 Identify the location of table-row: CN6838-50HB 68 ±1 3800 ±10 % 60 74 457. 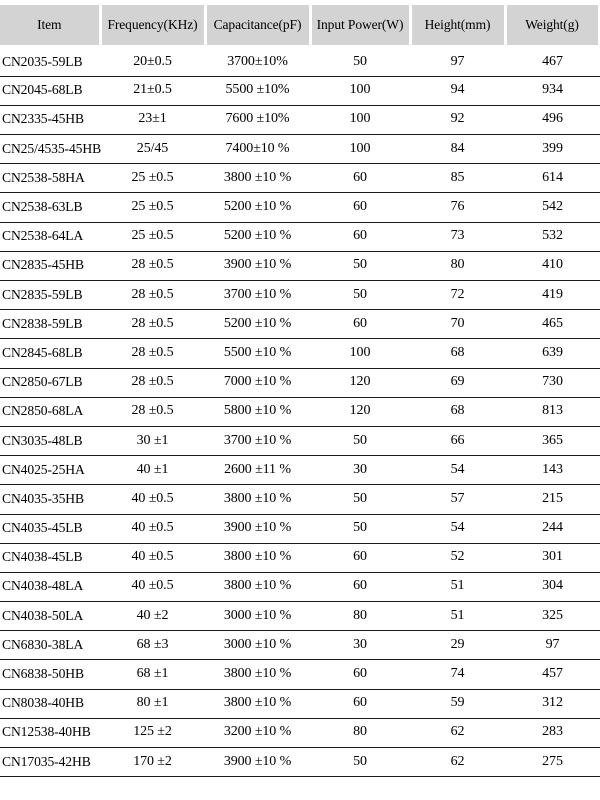
(300, 674).